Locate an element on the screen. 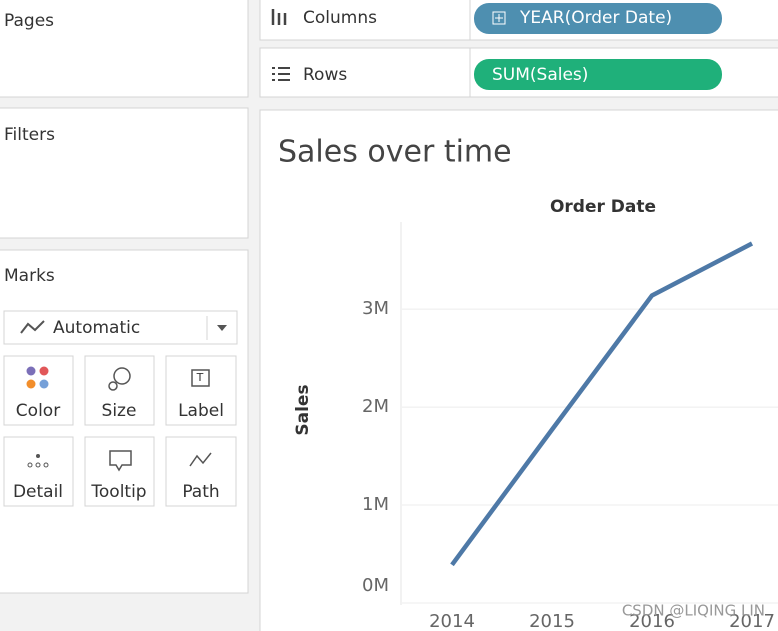 Image resolution: width=778 pixels, height=631 pixels. columns-pill is located at coordinates (598, 18).